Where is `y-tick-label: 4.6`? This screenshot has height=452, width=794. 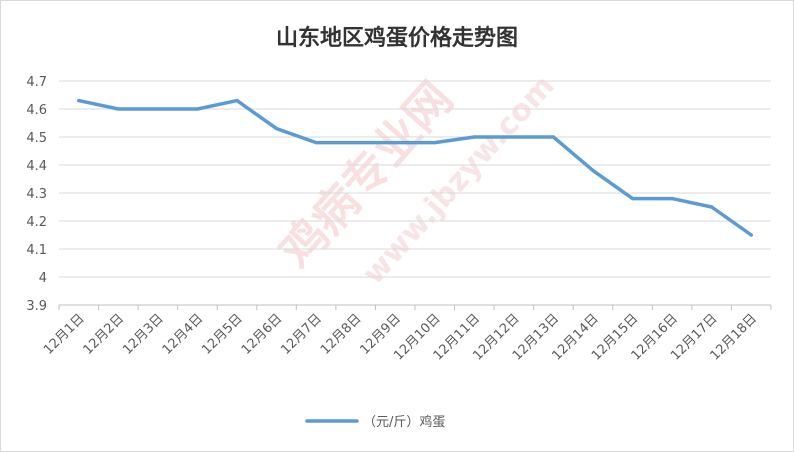 y-tick-label: 4.6 is located at coordinates (36, 110).